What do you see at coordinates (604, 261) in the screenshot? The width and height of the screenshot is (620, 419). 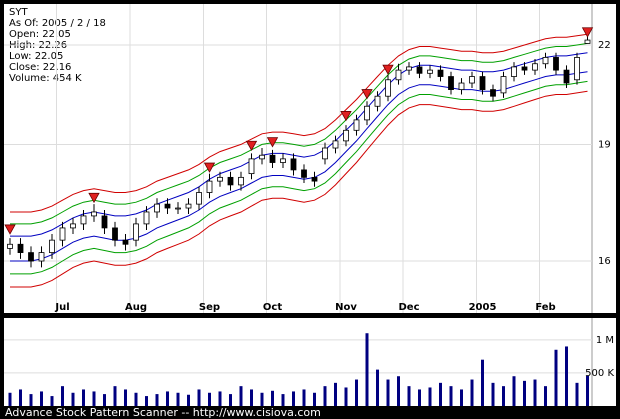 I see `y-tick-label: 16` at bounding box center [604, 261].